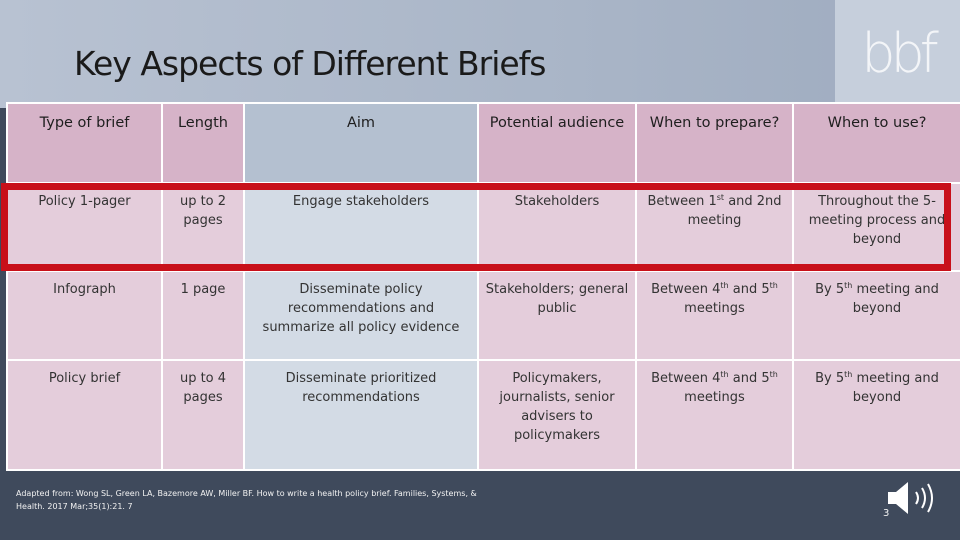  Describe the element at coordinates (714, 143) in the screenshot. I see `header-prepare: When to prepare?` at that location.